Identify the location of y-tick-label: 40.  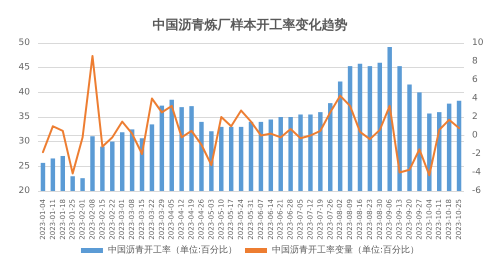
(24, 92).